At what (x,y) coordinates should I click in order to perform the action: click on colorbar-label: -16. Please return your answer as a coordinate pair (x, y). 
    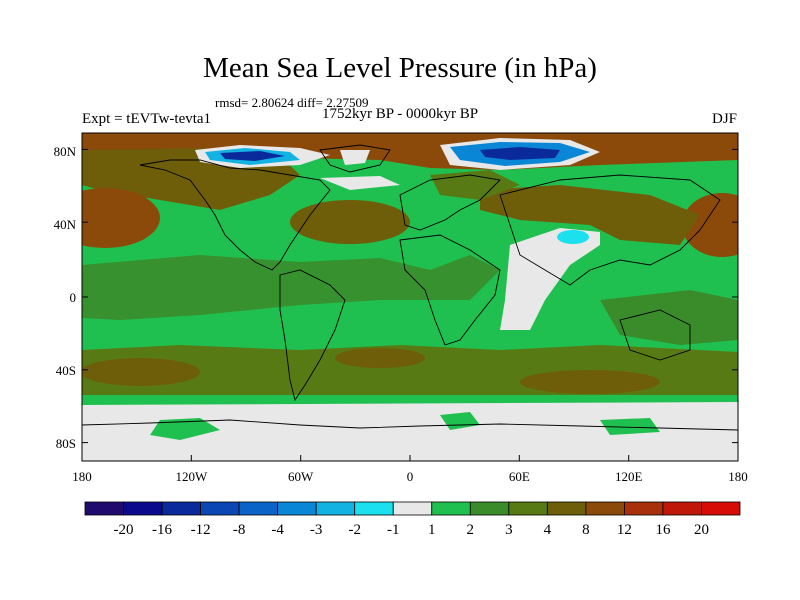
    Looking at the image, I should click on (162, 530).